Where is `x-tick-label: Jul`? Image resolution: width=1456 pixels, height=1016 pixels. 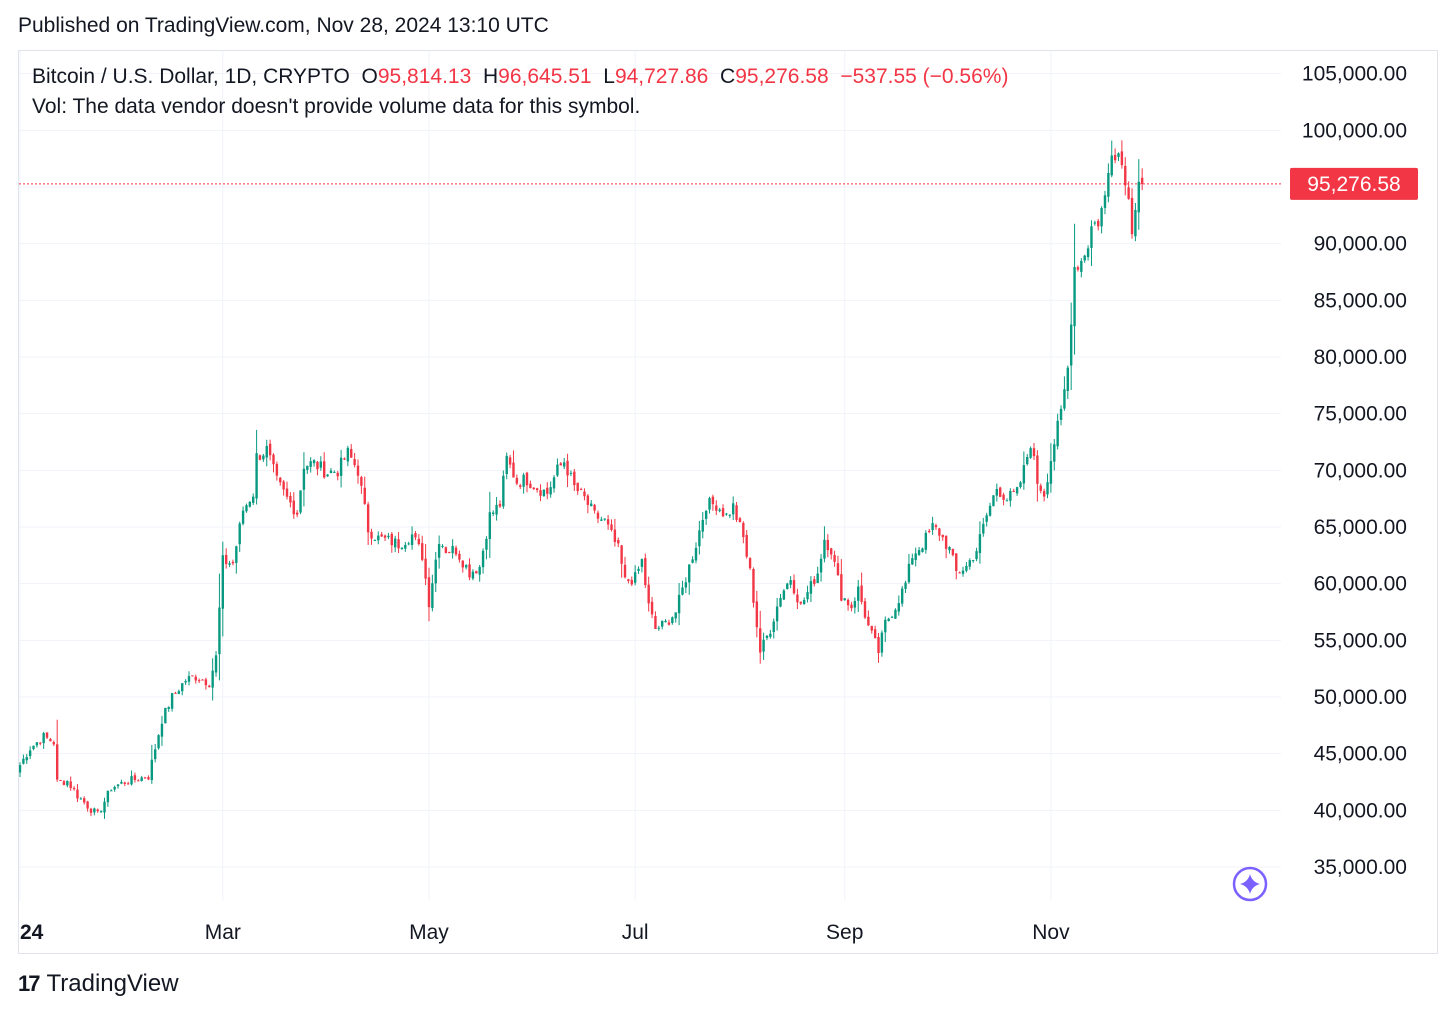
x-tick-label: Jul is located at coordinates (635, 932).